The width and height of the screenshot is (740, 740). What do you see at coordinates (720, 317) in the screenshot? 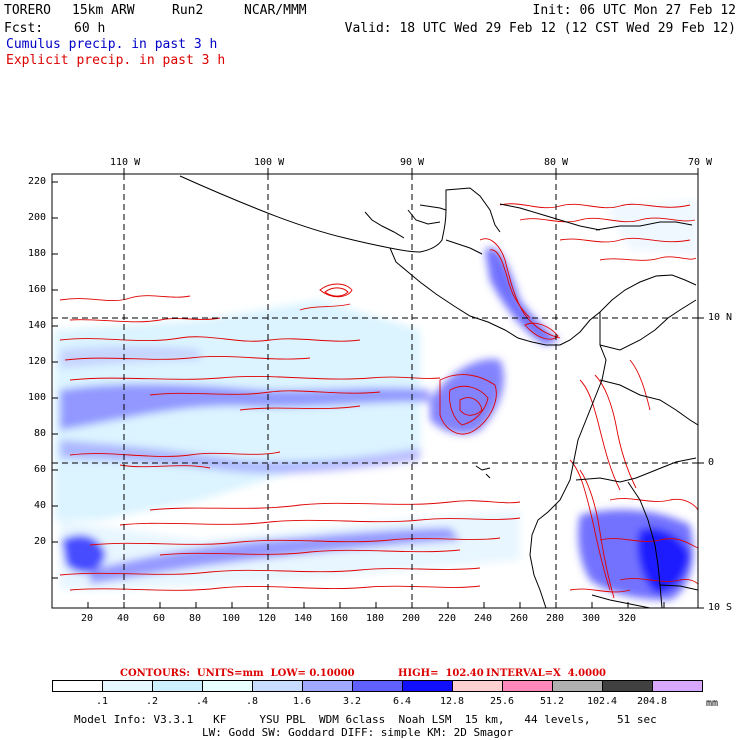
I see `lat-label-10n: 10 N` at bounding box center [720, 317].